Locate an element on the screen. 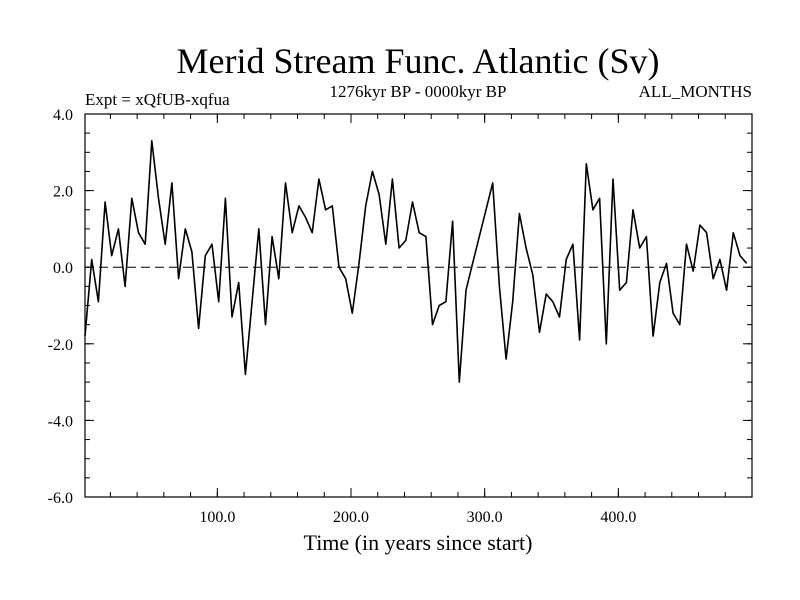 The width and height of the screenshot is (800, 600). x-tick-label: 400.0 is located at coordinates (618, 517).